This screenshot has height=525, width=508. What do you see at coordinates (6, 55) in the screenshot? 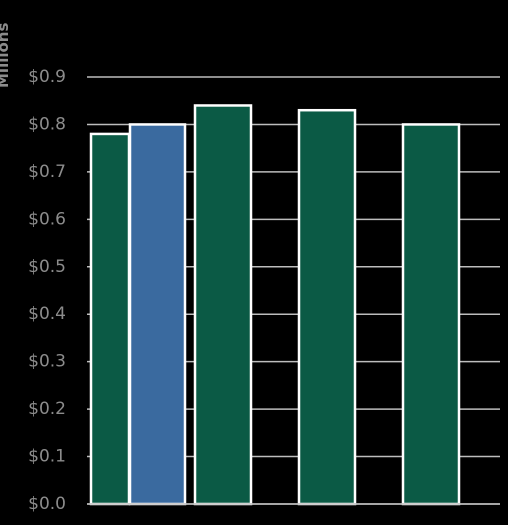
I see `y-axis-label: Millions` at bounding box center [6, 55].